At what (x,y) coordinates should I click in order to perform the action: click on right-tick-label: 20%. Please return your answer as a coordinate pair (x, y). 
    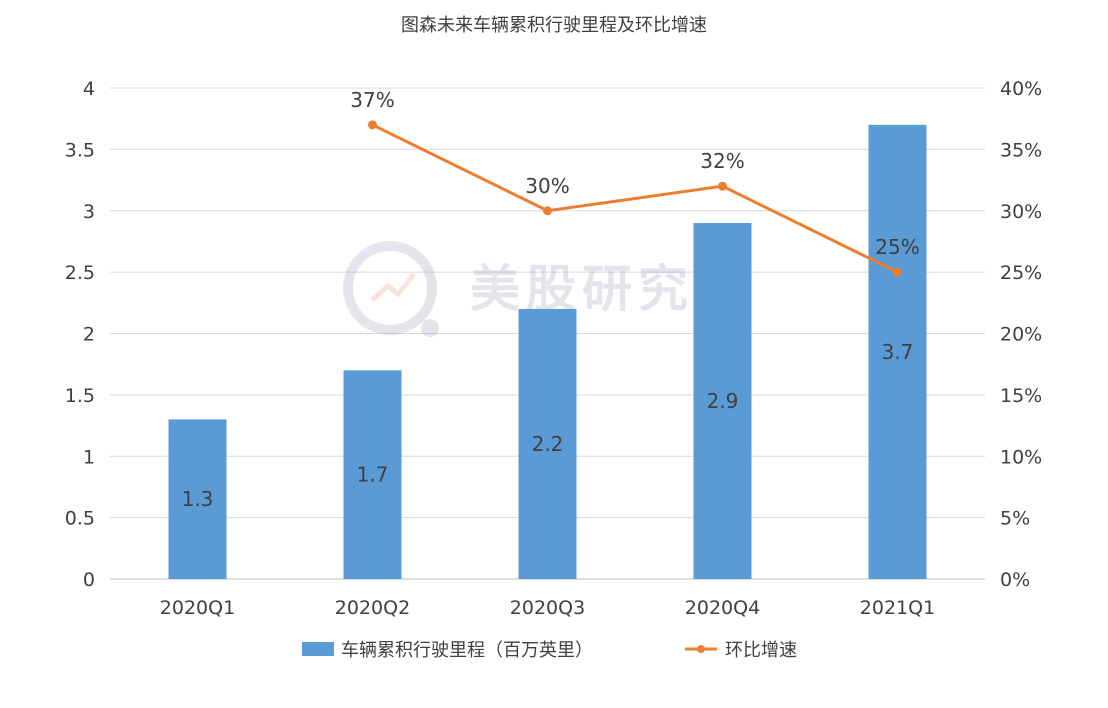
    Looking at the image, I should click on (1021, 335).